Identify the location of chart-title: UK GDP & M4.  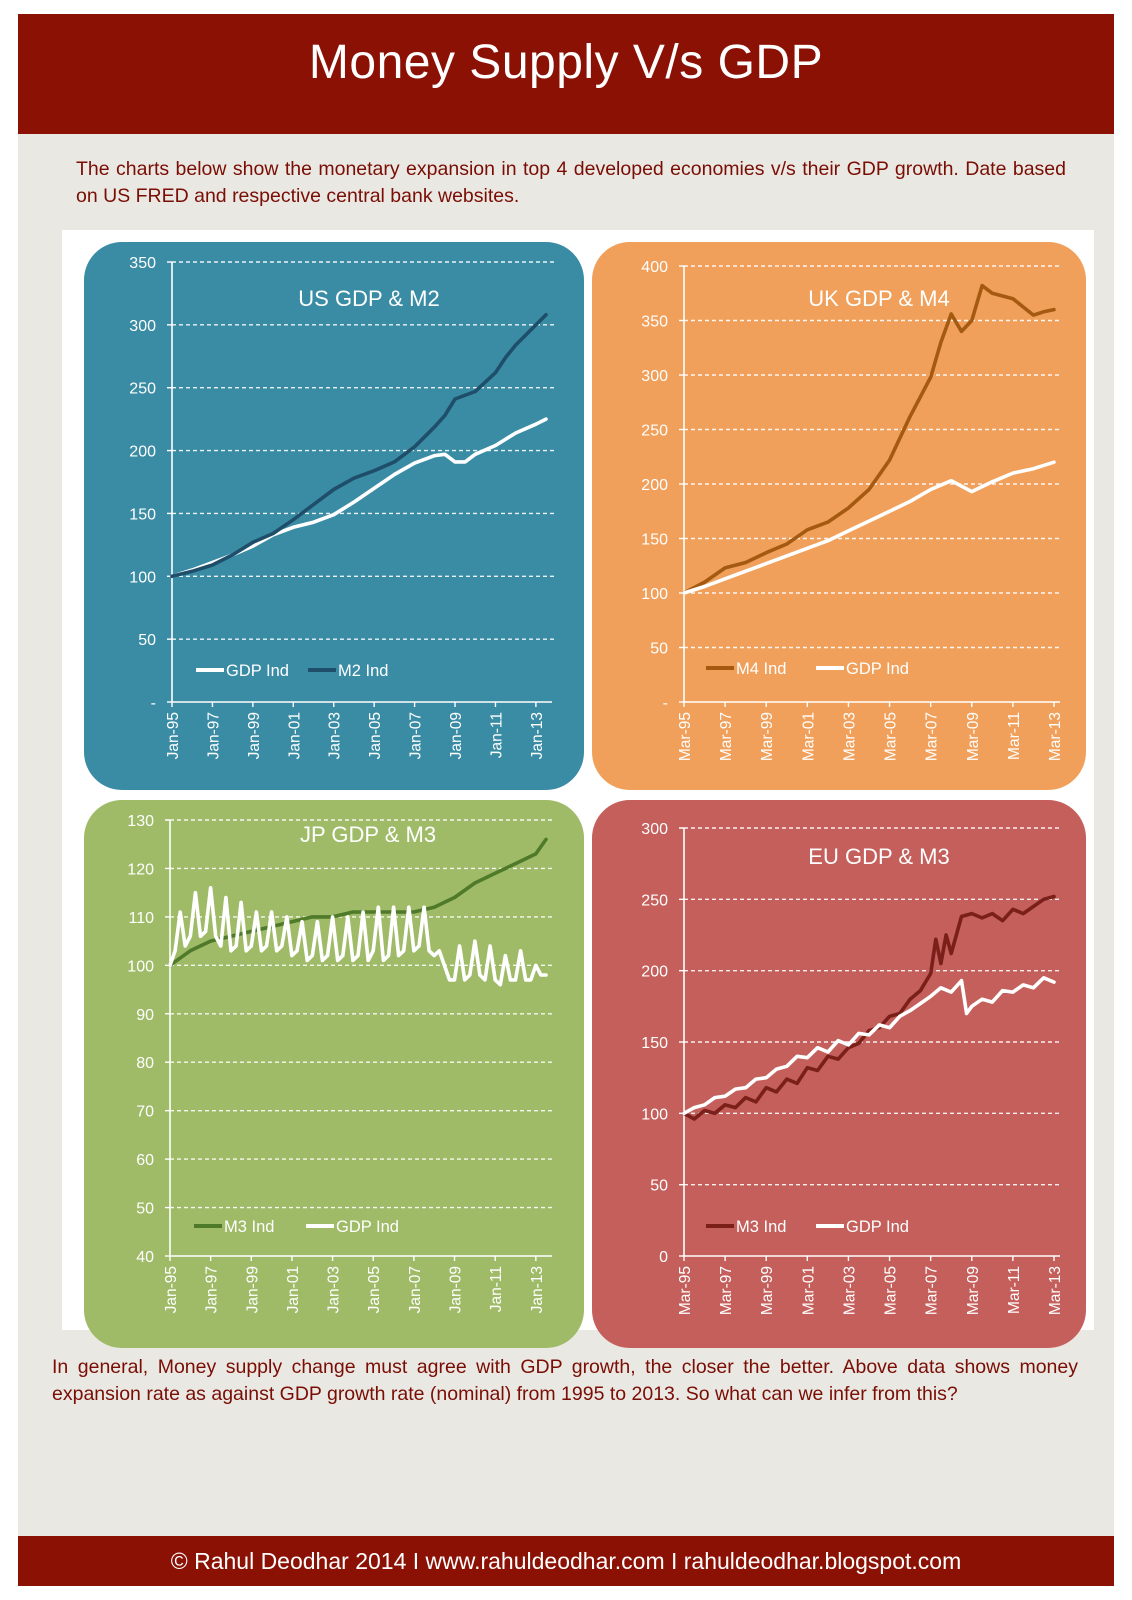
(878, 298).